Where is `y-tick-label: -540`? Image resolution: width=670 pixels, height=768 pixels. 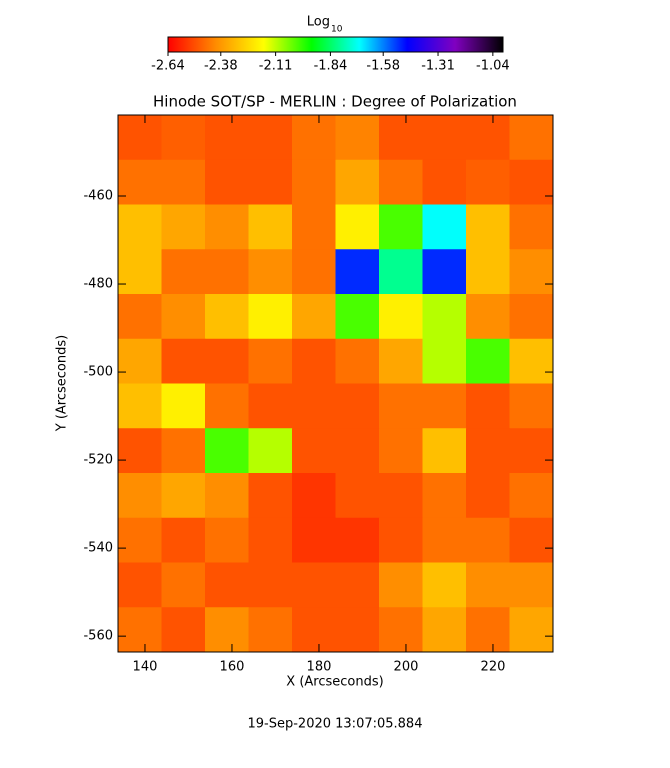
y-tick-label: -540 is located at coordinates (98, 548).